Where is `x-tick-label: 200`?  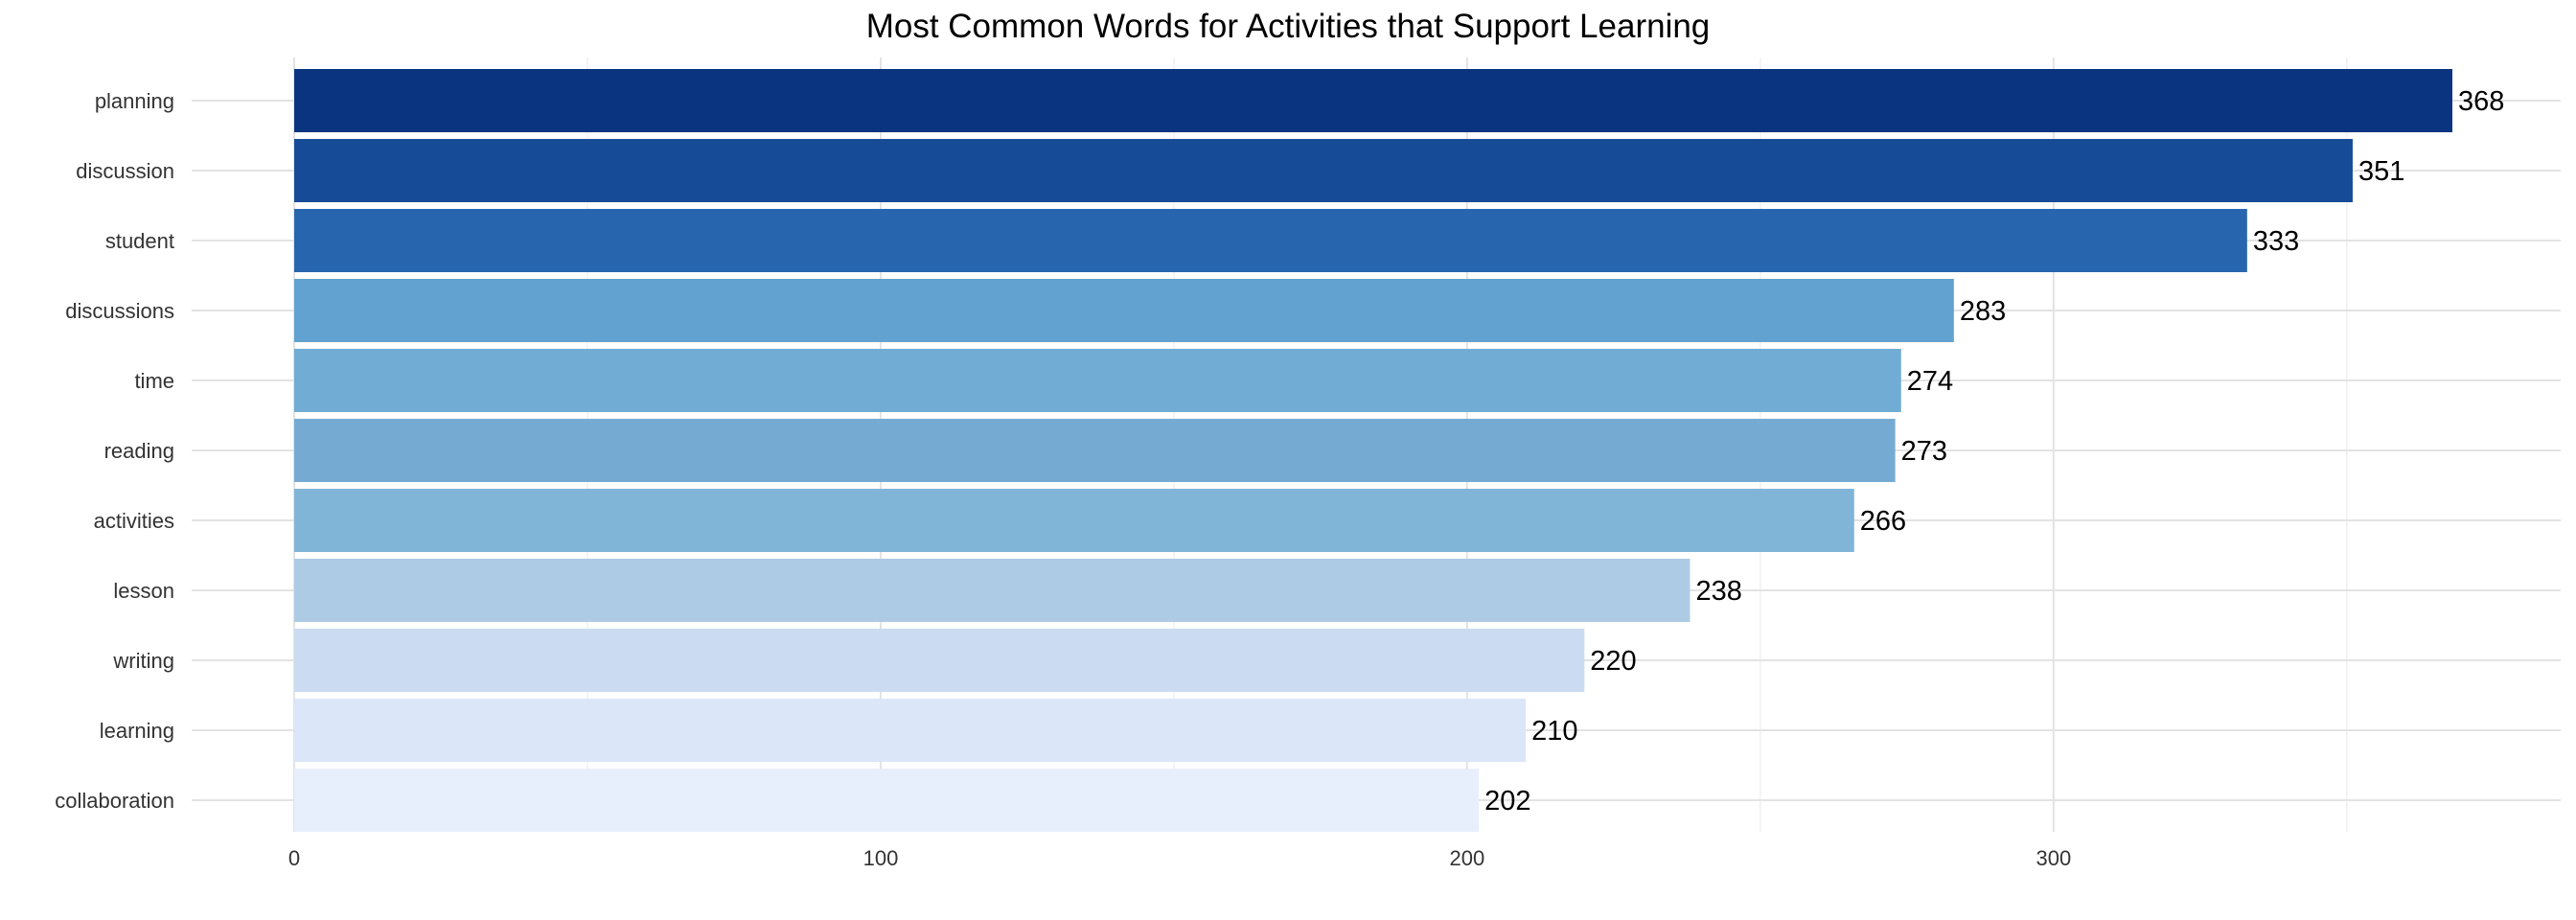
x-tick-label: 200 is located at coordinates (1467, 858).